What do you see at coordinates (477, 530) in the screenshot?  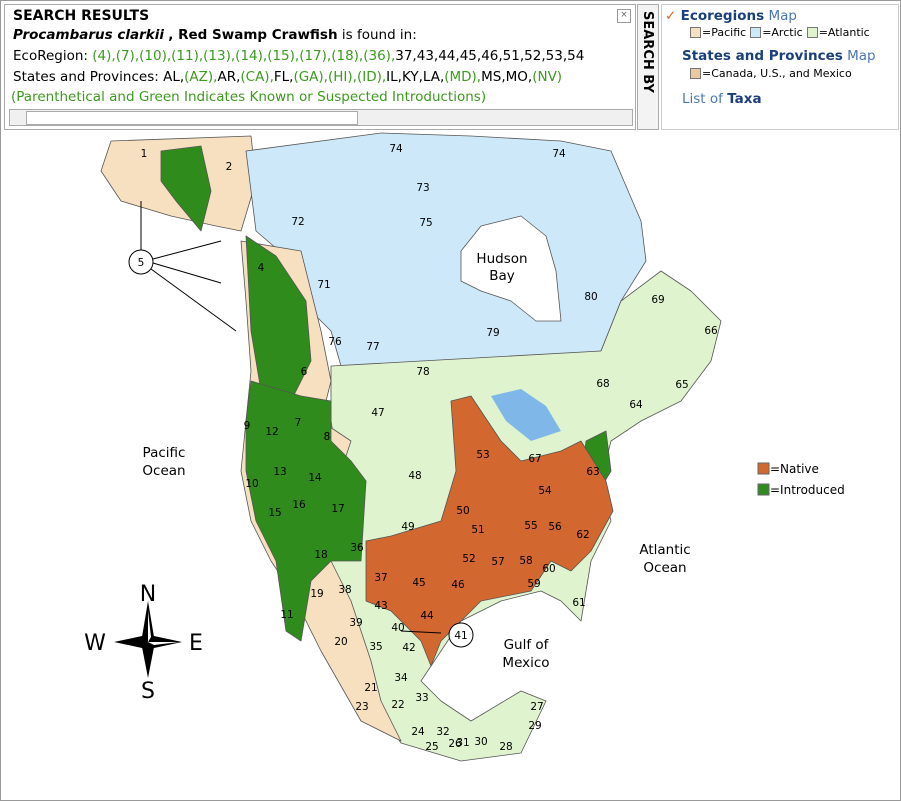 I see `region-label: 51` at bounding box center [477, 530].